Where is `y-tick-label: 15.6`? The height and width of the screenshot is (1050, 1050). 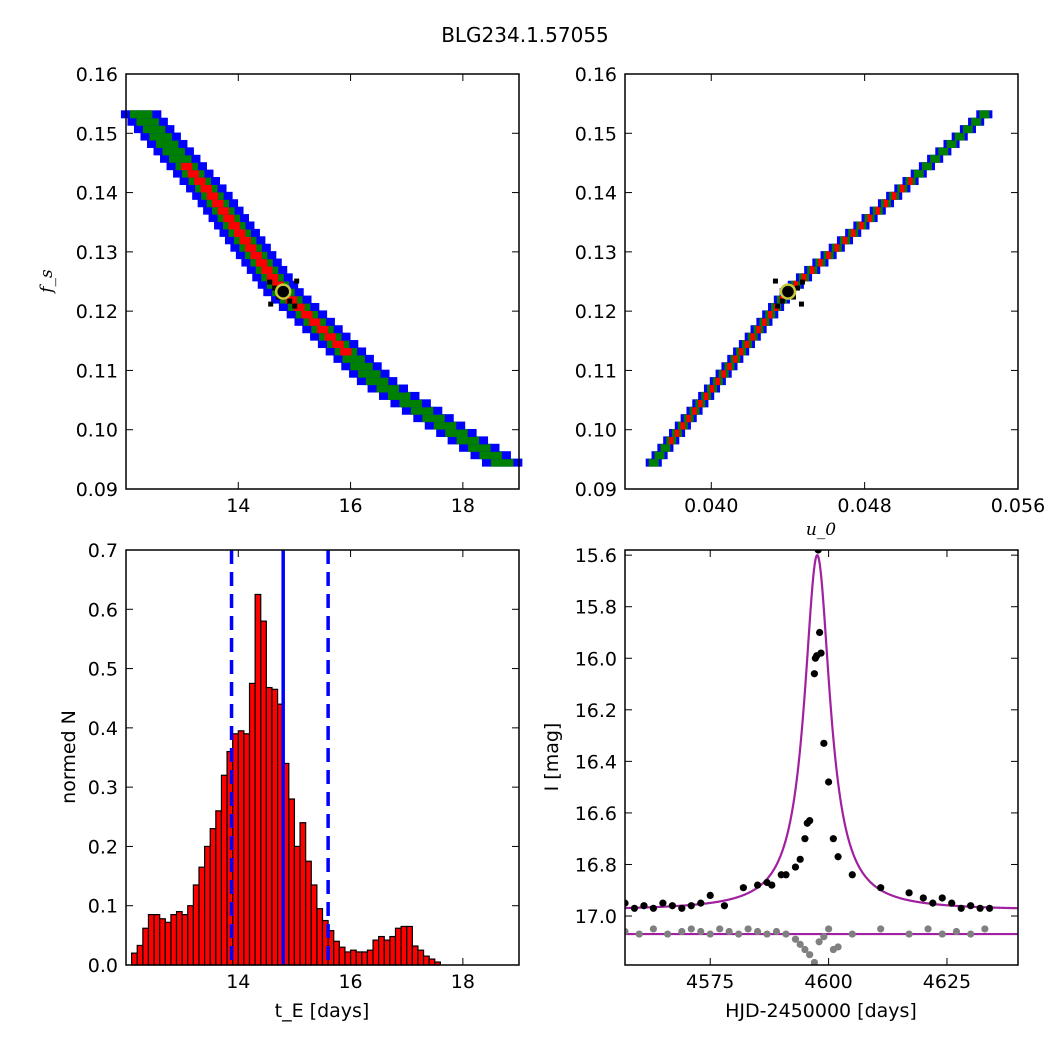 y-tick-label: 15.6 is located at coordinates (596, 556).